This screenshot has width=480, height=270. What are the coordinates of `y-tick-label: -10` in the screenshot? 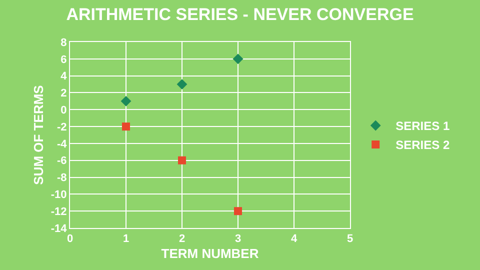 It's located at (58, 195).